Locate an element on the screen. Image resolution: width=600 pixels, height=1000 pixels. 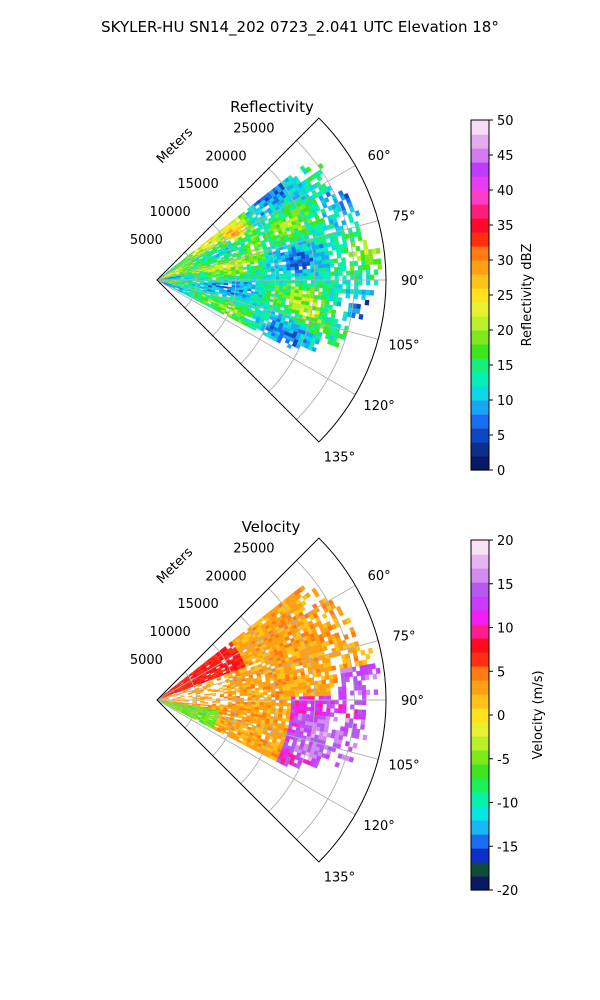
vel-azimuth-tick-label: 120° is located at coordinates (378, 826).